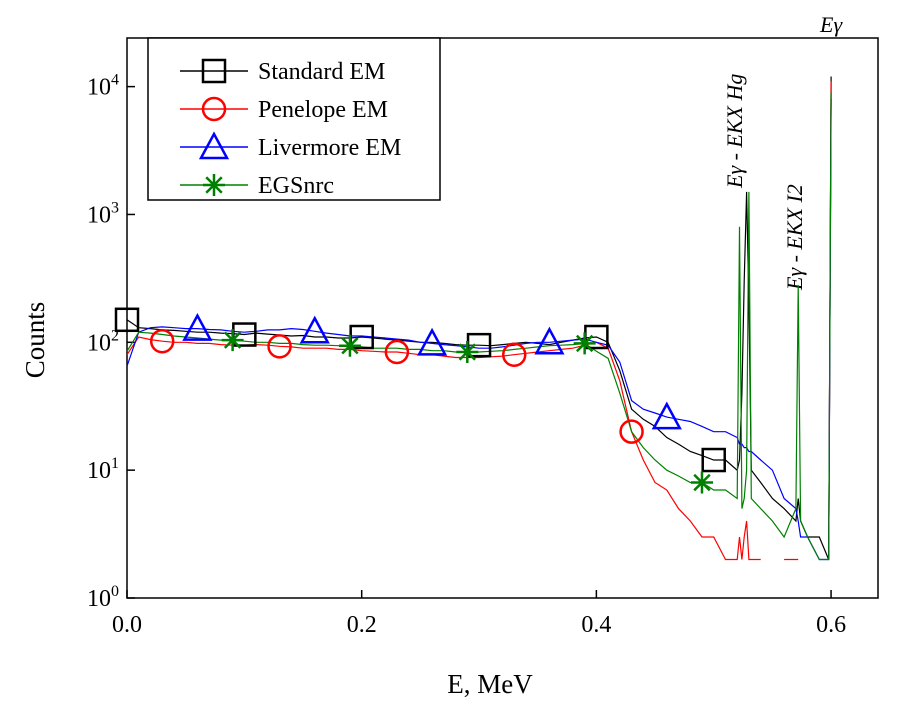  What do you see at coordinates (296, 186) in the screenshot?
I see `legend-label: EGSnrc` at bounding box center [296, 186].